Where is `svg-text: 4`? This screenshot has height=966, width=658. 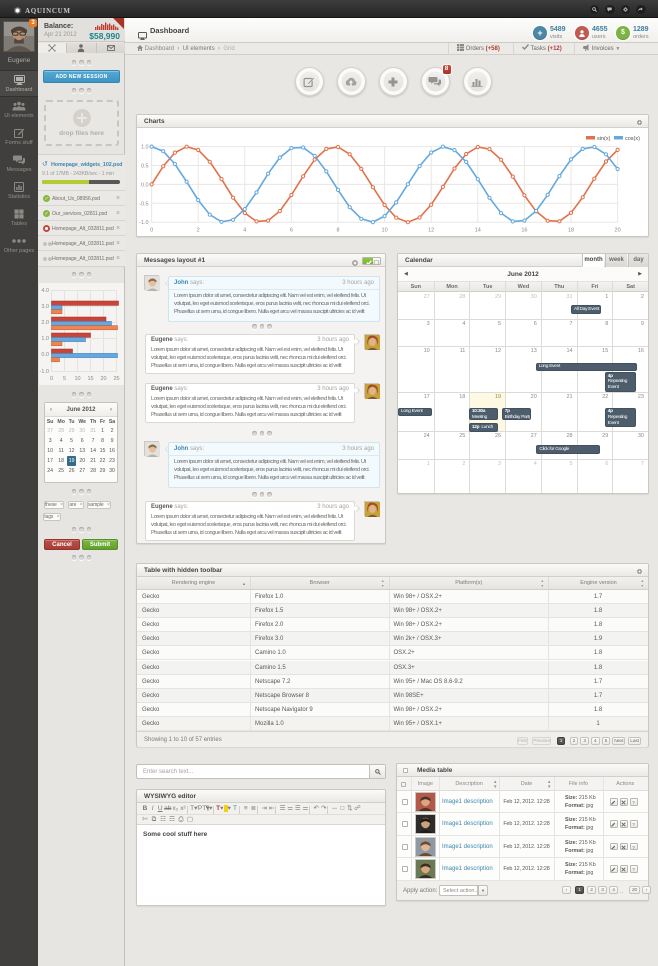 svg-text: 4 is located at coordinates (244, 231).